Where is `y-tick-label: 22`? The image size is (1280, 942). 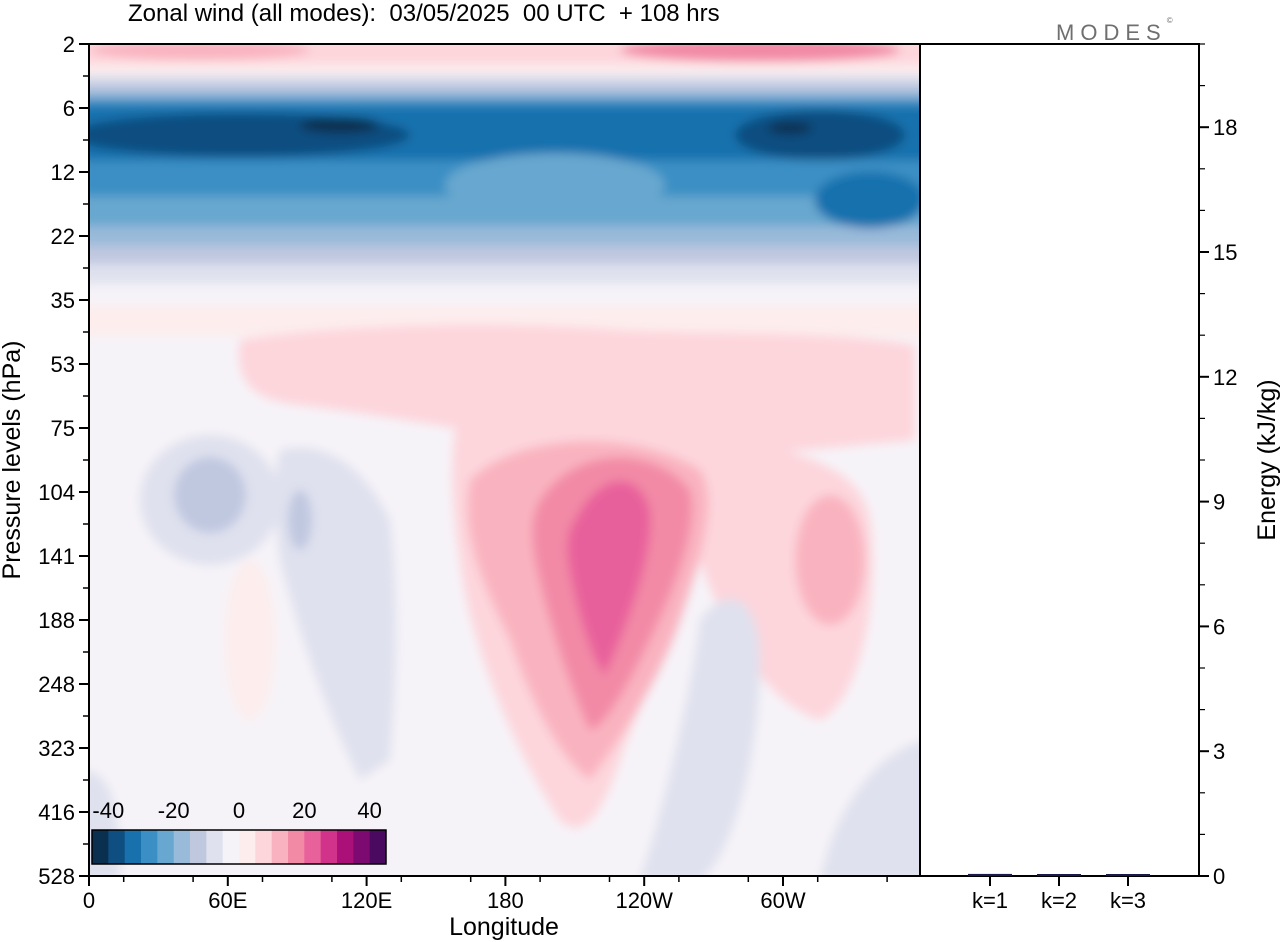
y-tick-label: 22 is located at coordinates (63, 236).